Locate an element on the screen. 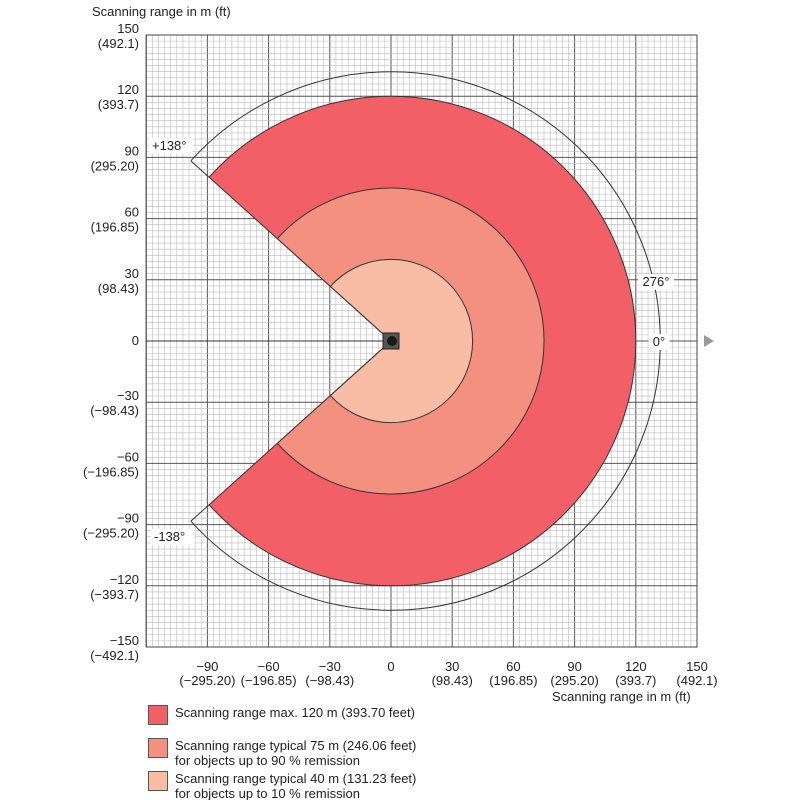 This screenshot has height=800, width=800. y-tick-ft-label: (98.43) is located at coordinates (118, 288).